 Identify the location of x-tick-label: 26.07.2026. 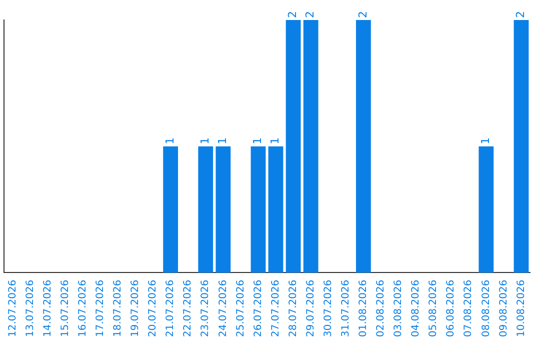
(258, 309).